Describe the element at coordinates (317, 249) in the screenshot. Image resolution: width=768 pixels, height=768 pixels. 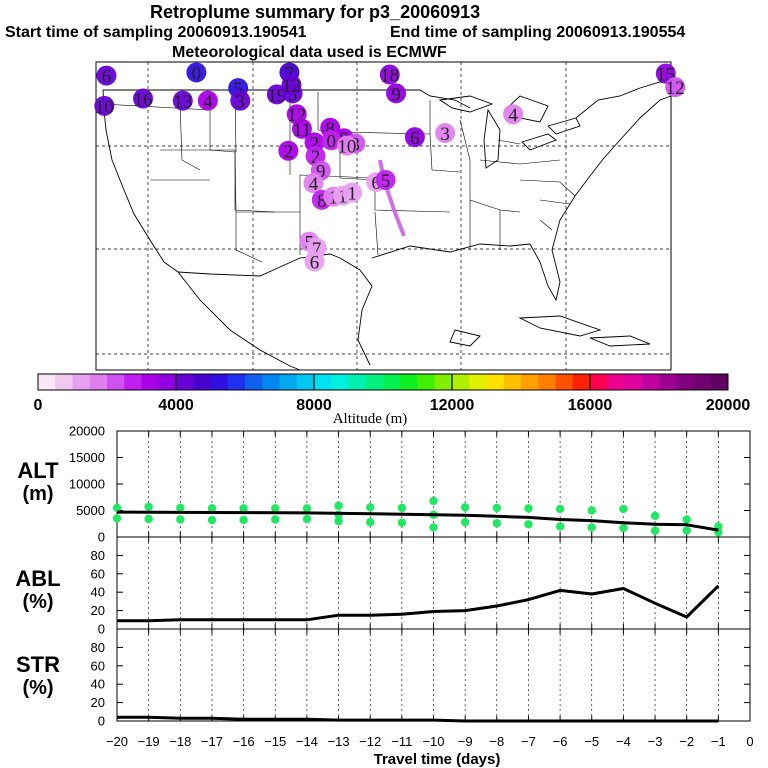
I see `plume-marker-label: 7` at that location.